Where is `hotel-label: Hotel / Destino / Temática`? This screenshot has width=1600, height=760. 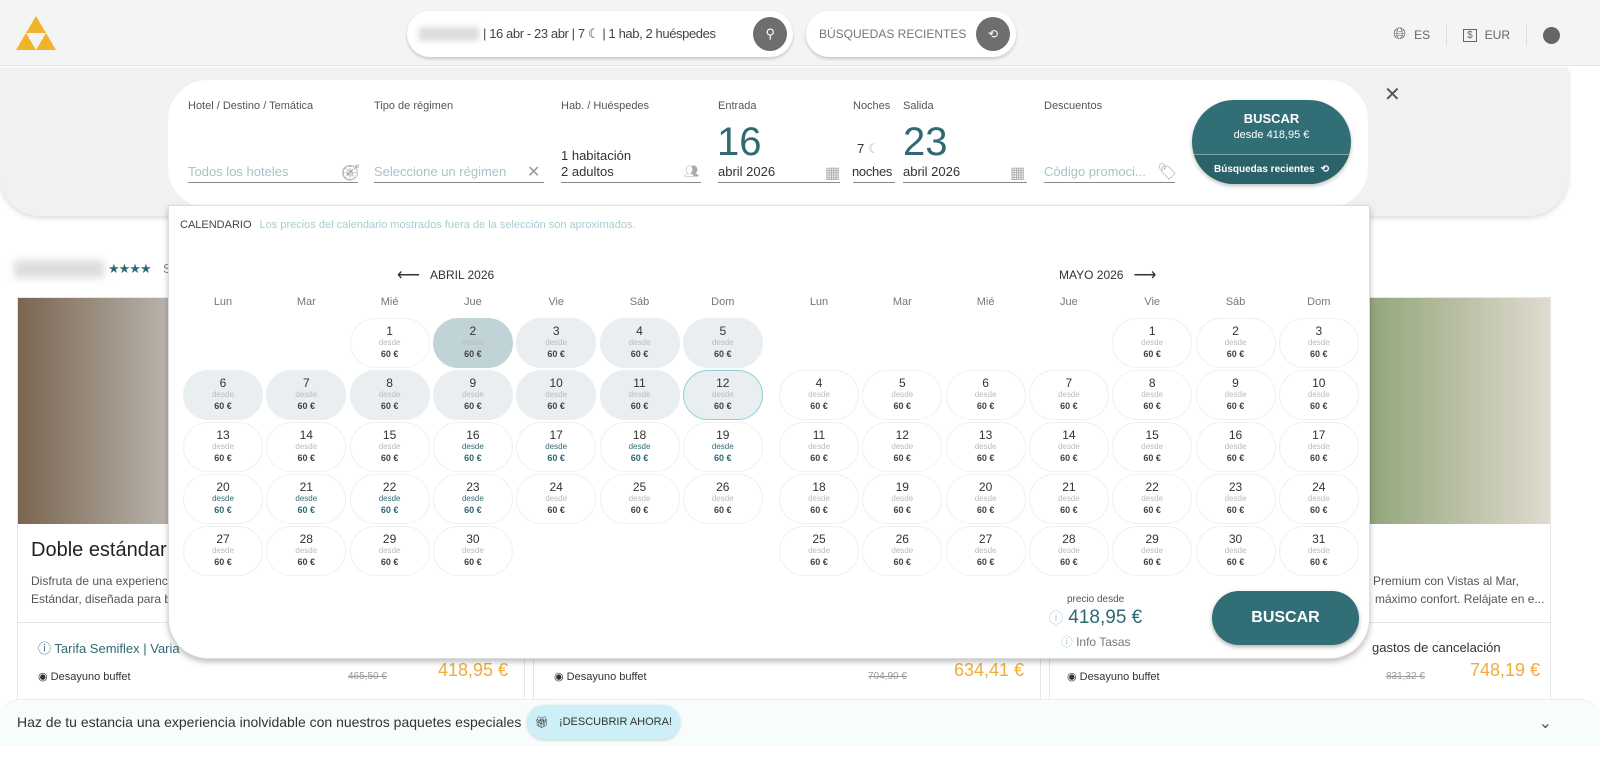
hotel-label: Hotel / Destino / Temática is located at coordinates (251, 106).